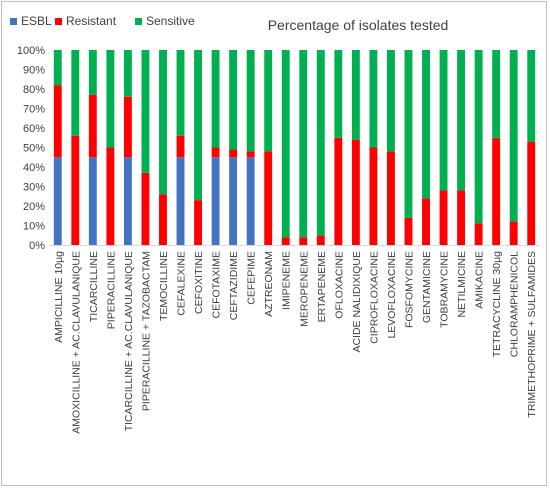  I want to click on x-tick-label: TICARCILLINE + AC.CLAVULANIQUE, so click(129, 341).